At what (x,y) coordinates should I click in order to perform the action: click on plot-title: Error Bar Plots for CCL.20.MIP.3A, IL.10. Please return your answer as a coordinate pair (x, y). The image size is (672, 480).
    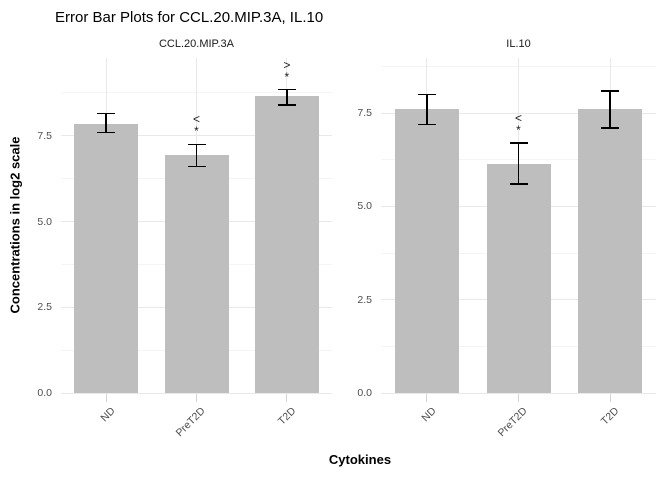
    Looking at the image, I should click on (189, 17).